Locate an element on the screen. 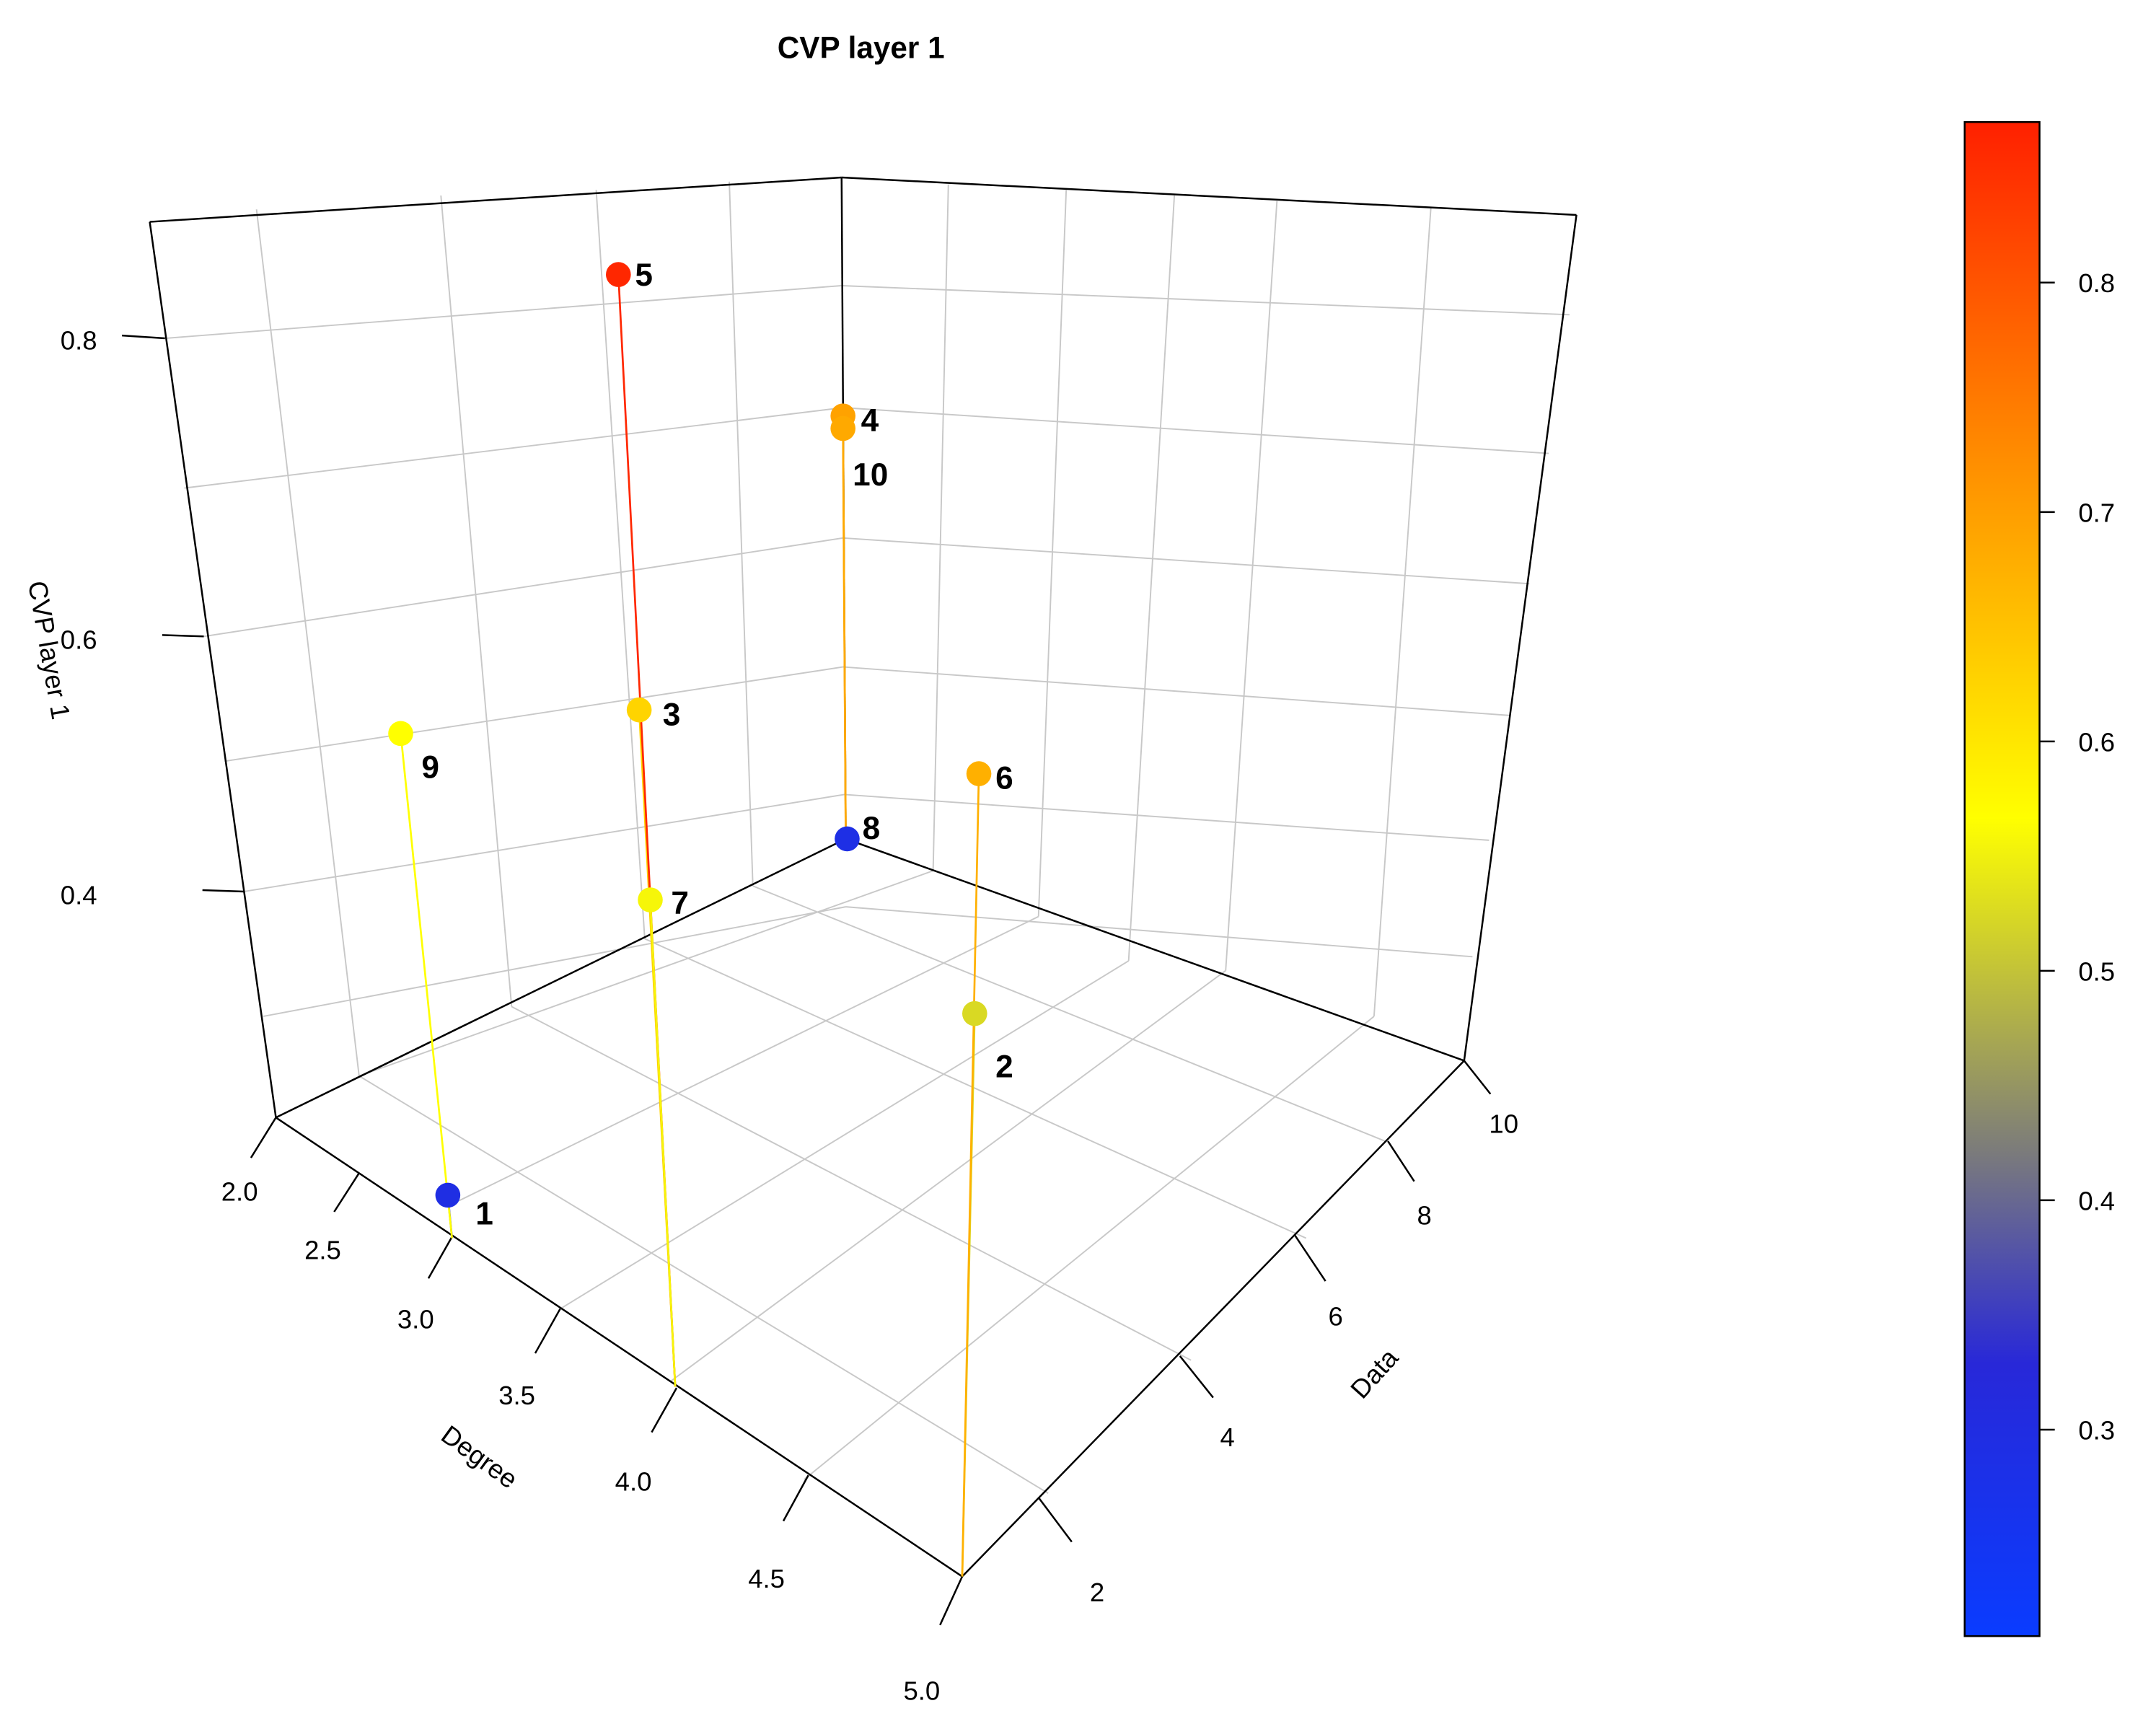 The image size is (2156, 1711). colorbar-tick-label: 0.7 is located at coordinates (2097, 512).